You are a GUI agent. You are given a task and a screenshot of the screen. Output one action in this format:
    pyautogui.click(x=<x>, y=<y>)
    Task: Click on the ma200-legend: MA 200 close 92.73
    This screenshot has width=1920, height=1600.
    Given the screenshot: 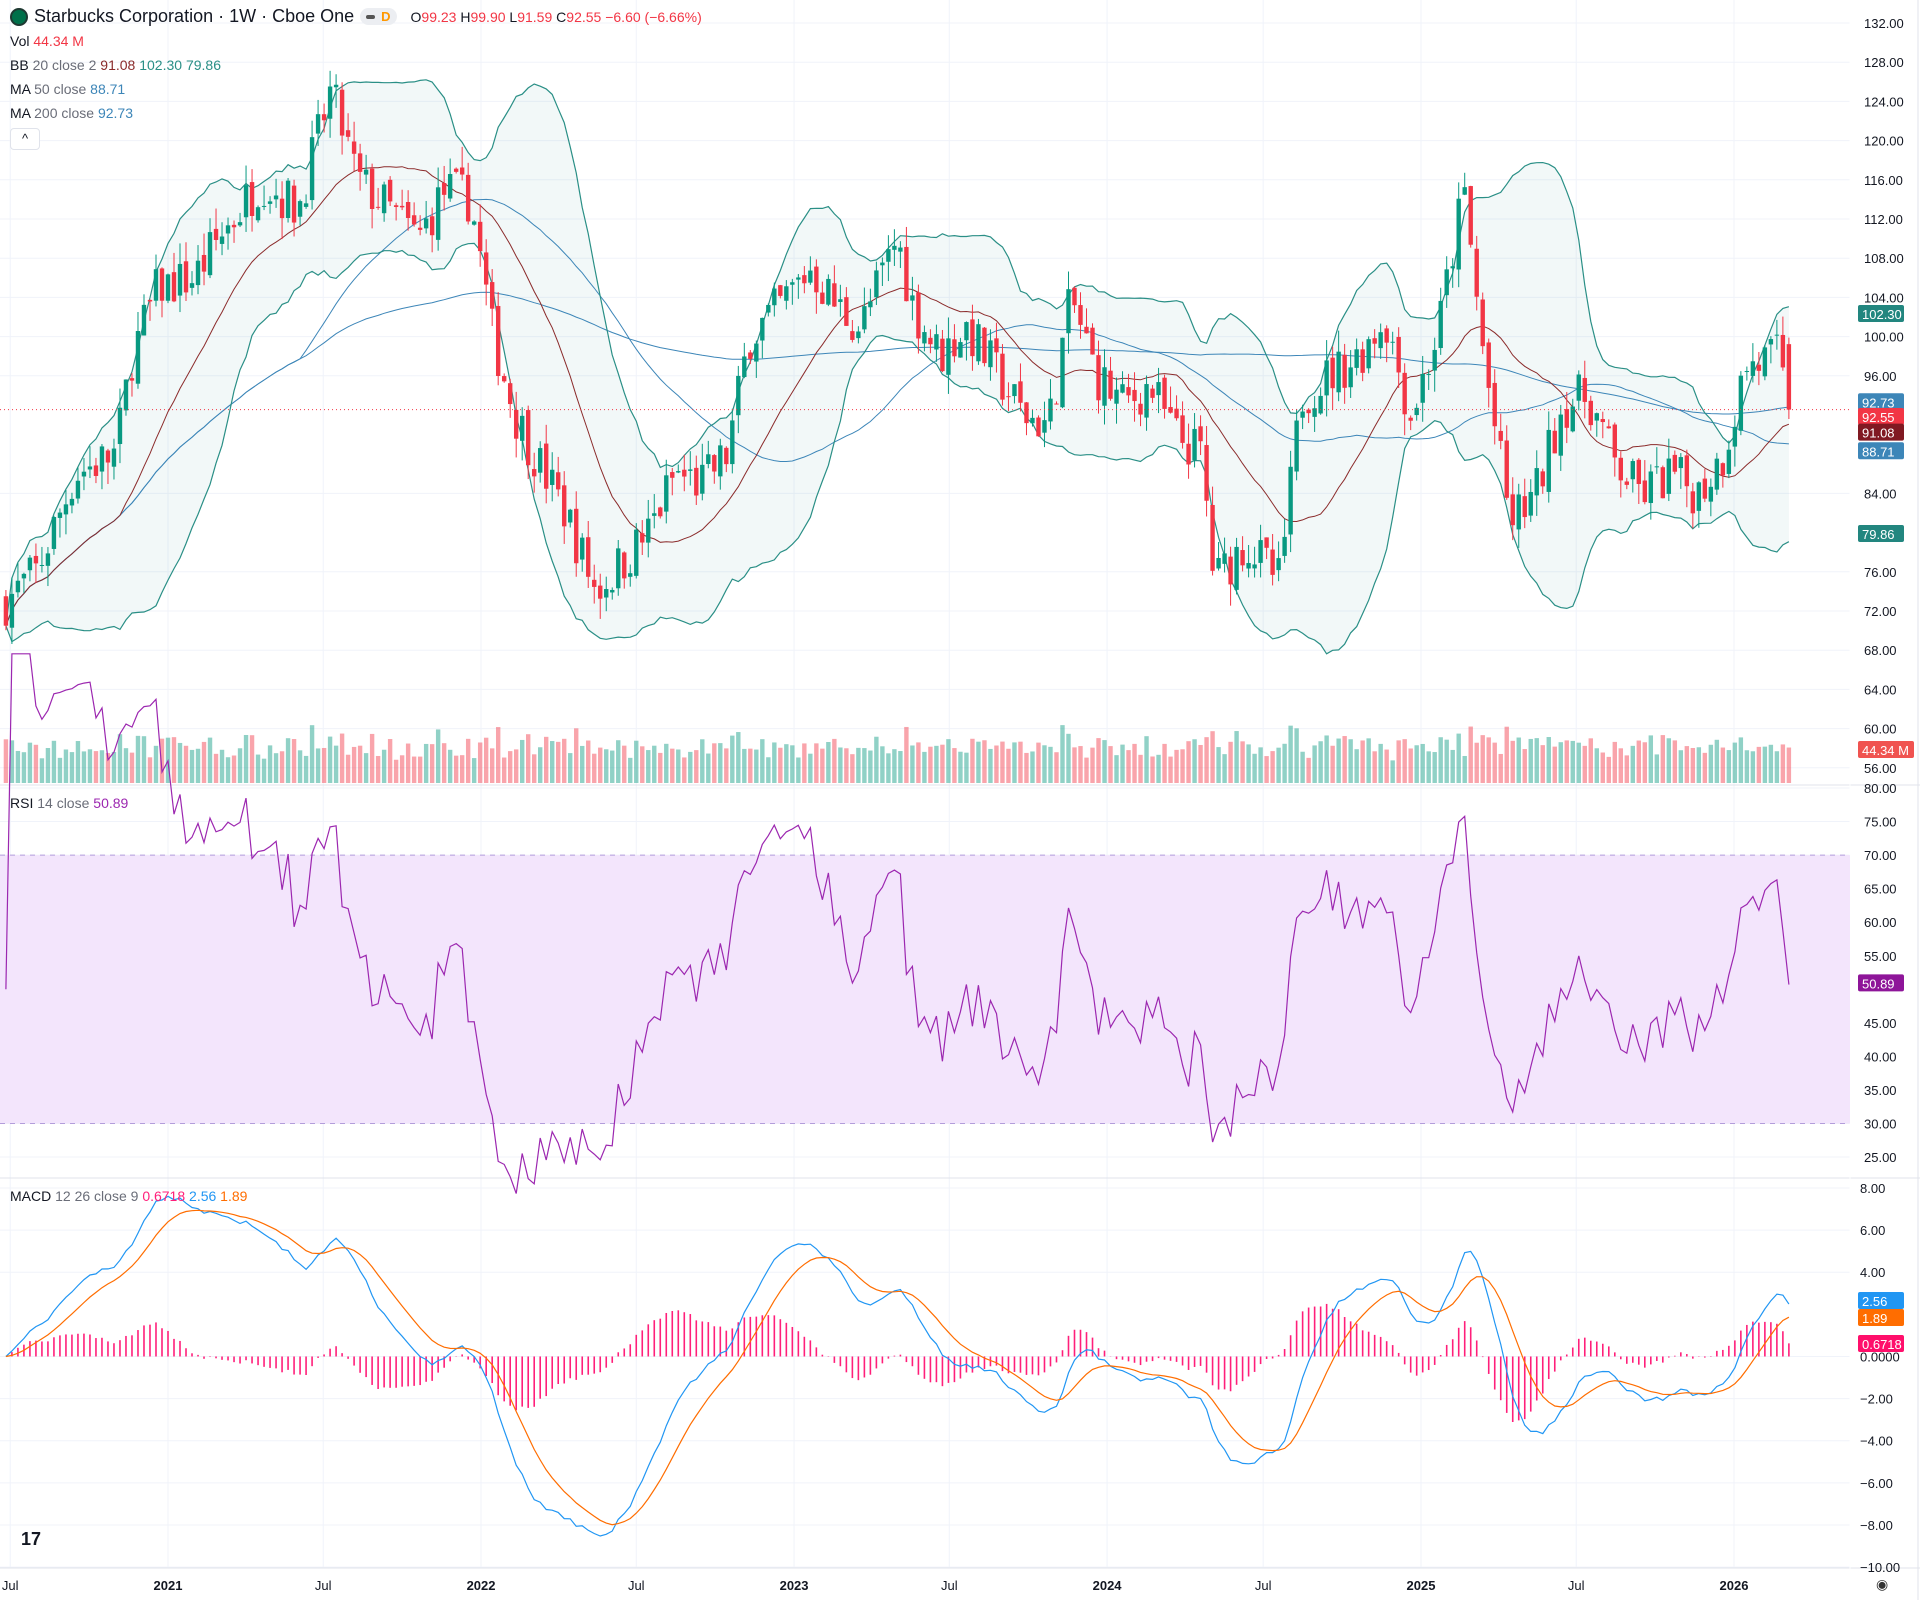 What is the action you would take?
    pyautogui.click(x=71, y=113)
    